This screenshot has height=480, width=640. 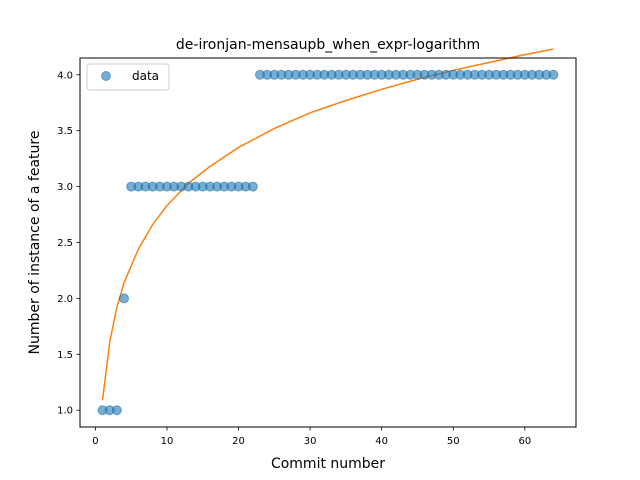 What do you see at coordinates (238, 441) in the screenshot?
I see `x-tick-label: 20` at bounding box center [238, 441].